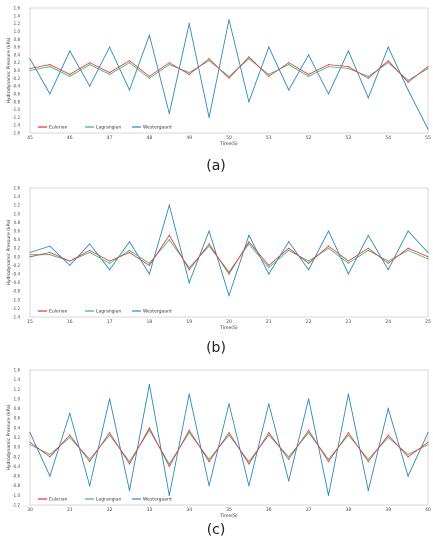  I want to click on y-tick-label: -1.0, so click(16, 109).